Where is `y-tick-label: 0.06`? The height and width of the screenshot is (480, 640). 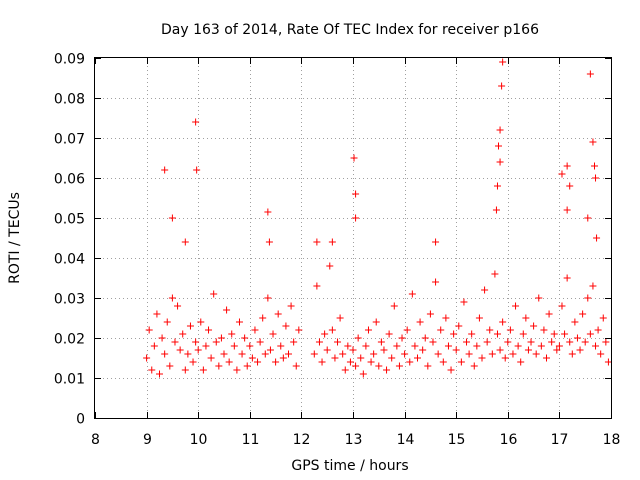
y-tick-label: 0.06 is located at coordinates (69, 180).